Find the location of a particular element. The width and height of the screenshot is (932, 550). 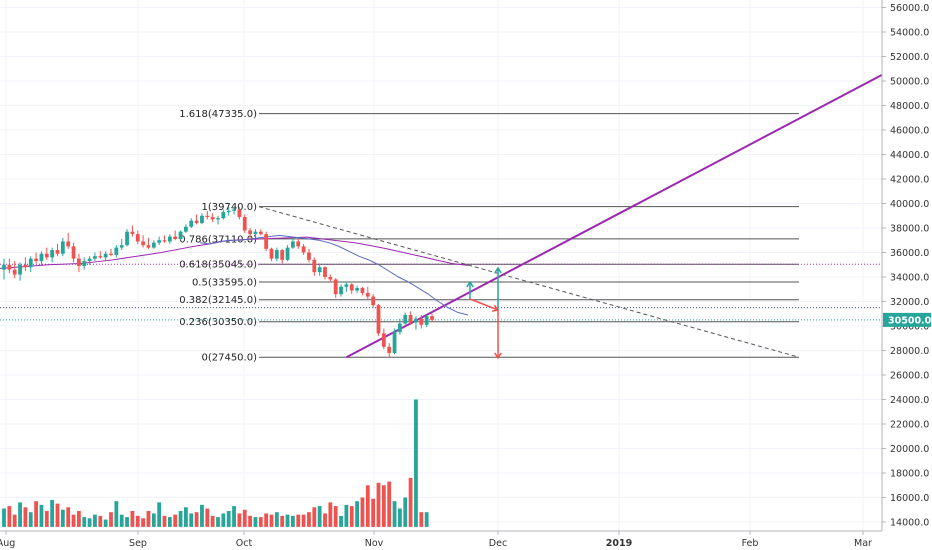

price-tick-label: 42000.0 is located at coordinates (909, 180).